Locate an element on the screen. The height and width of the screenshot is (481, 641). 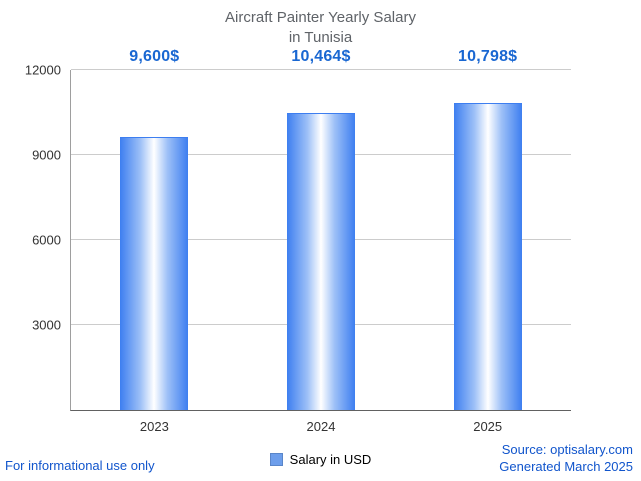
source-link: Source: optisalary.com is located at coordinates (567, 449).